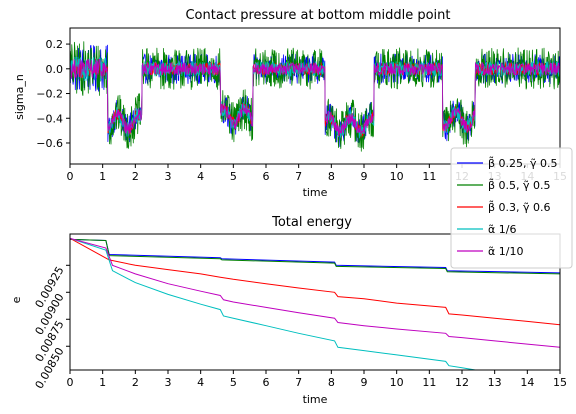  Describe the element at coordinates (200, 176) in the screenshot. I see `pressure-x-tick-label: 4` at that location.